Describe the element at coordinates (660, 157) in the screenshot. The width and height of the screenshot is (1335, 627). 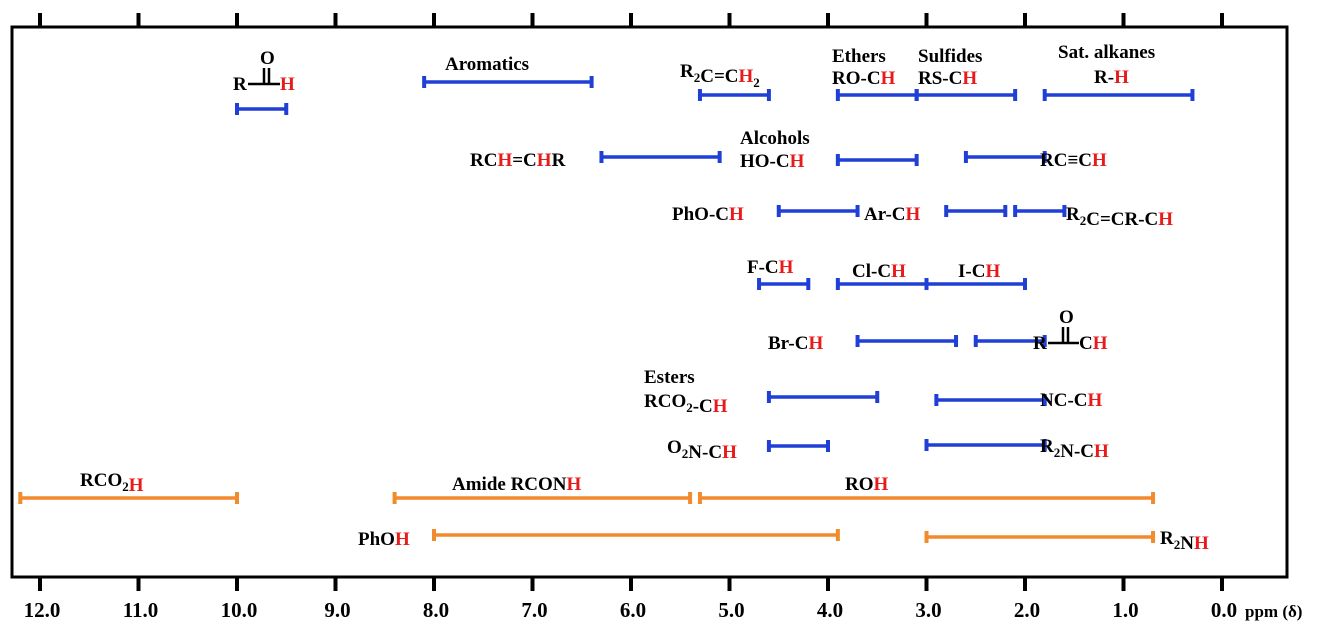
I see `range-bar-alkene` at that location.